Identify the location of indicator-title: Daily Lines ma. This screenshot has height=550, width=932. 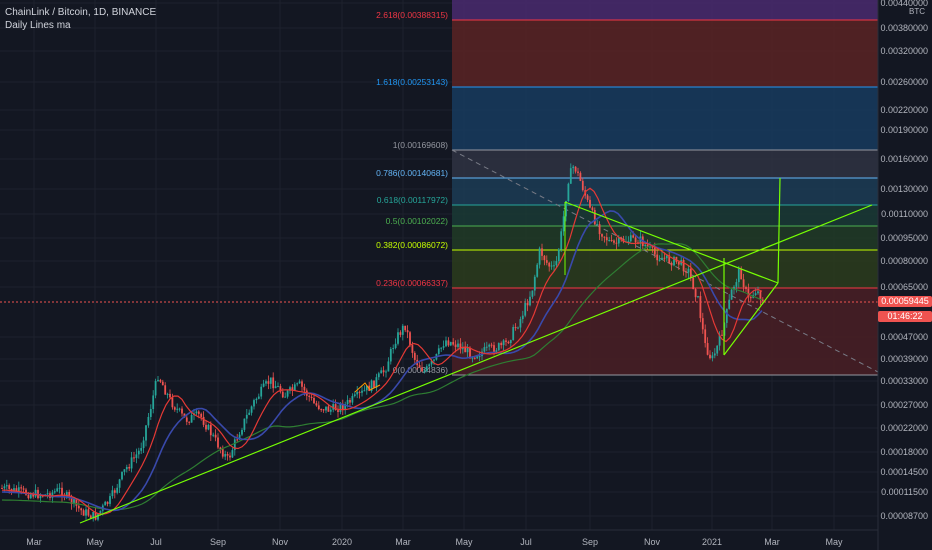
(38, 25).